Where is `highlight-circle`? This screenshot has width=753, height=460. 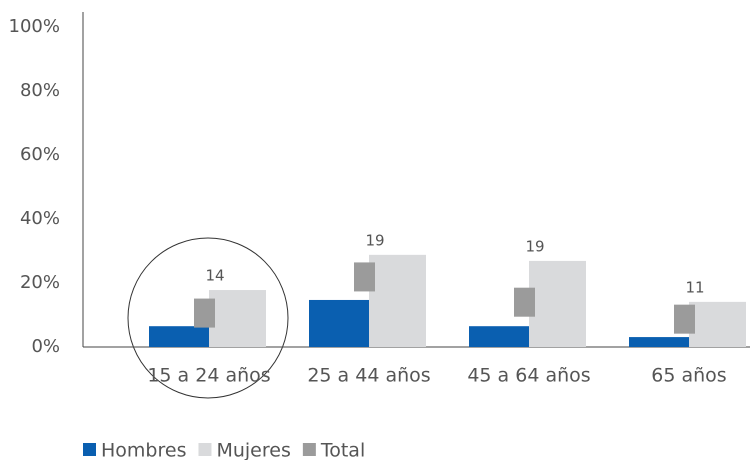
highlight-circle is located at coordinates (208, 318).